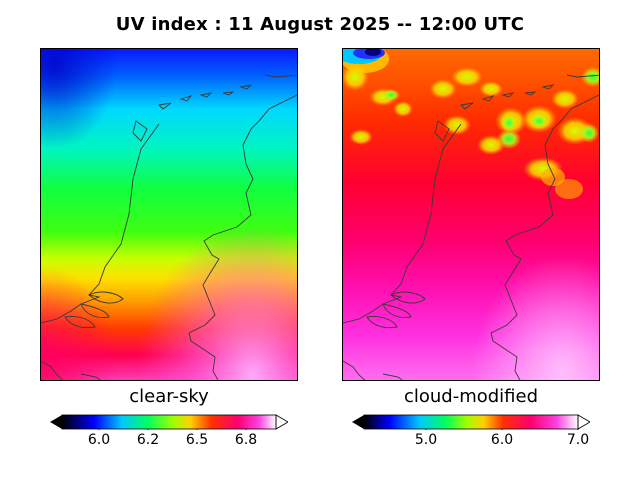 The width and height of the screenshot is (640, 480). What do you see at coordinates (426, 440) in the screenshot?
I see `colorbar-tick: 5.0` at bounding box center [426, 440].